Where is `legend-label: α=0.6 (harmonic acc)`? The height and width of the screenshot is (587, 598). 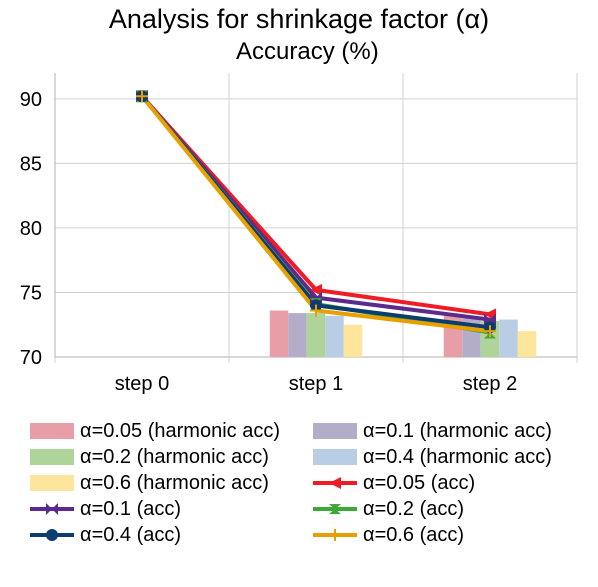 legend-label: α=0.6 (harmonic acc) is located at coordinates (174, 483).